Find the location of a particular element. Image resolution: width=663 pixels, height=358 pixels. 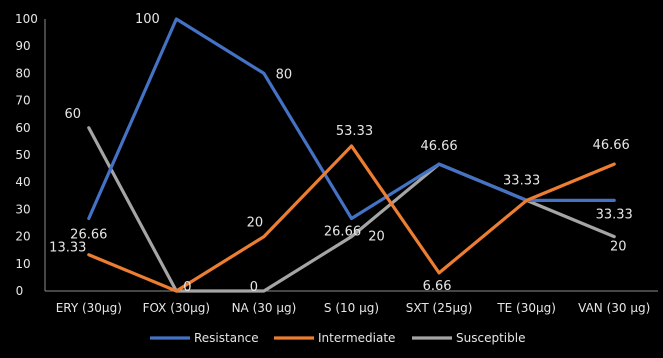

data-label-susceptible: 46.66 is located at coordinates (438, 146).